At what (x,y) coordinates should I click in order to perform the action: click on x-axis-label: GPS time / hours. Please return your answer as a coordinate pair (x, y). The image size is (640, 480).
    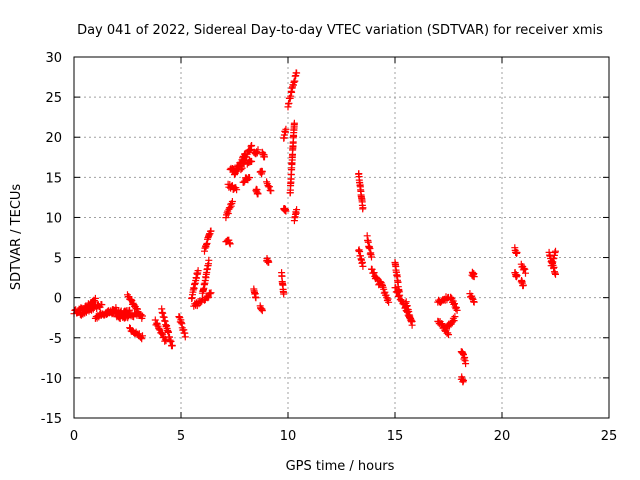
    Looking at the image, I should click on (340, 466).